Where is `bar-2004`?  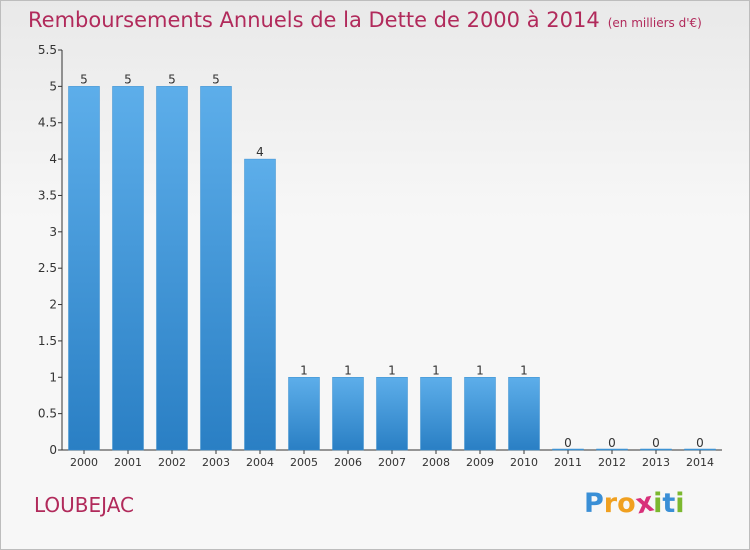 bar-2004 is located at coordinates (260, 304).